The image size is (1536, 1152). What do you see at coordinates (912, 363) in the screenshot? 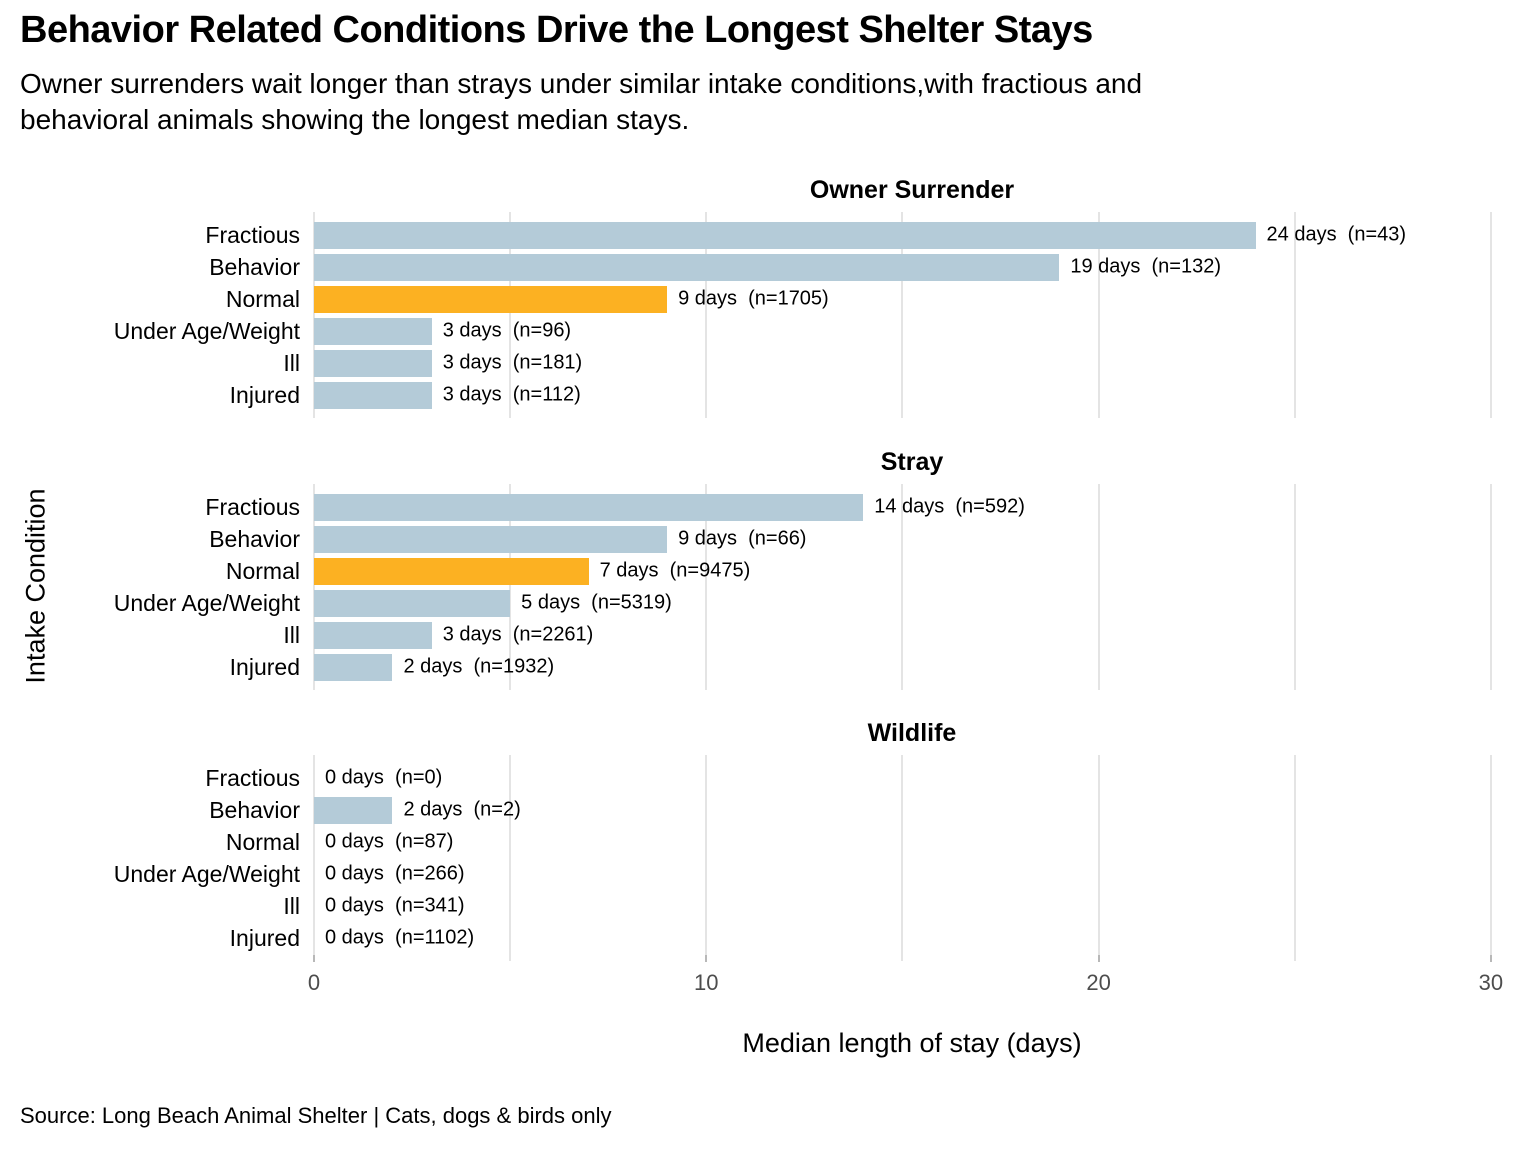
I see `row-panel: 3 days (n=181)` at bounding box center [912, 363].